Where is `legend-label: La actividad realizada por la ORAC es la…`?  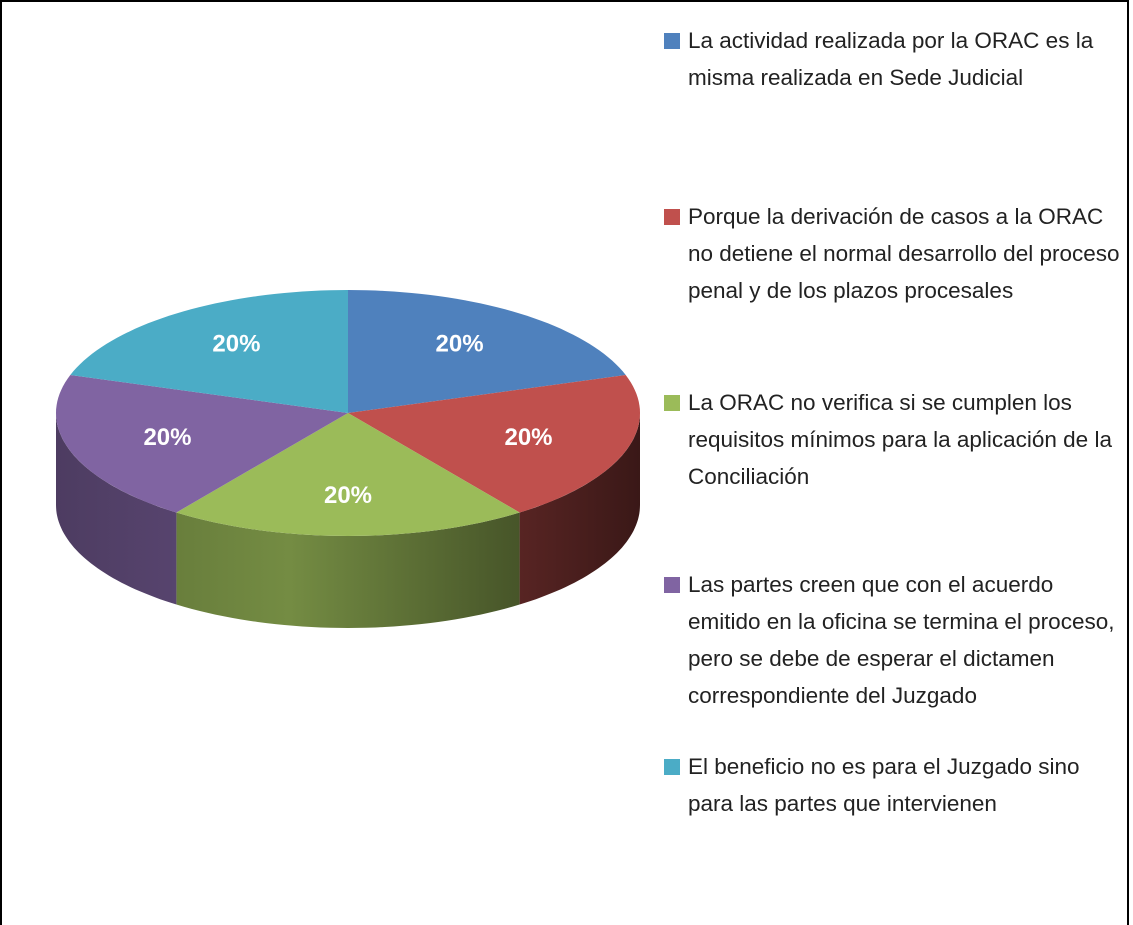
legend-label: La actividad realizada por la ORAC es la… is located at coordinates (891, 59).